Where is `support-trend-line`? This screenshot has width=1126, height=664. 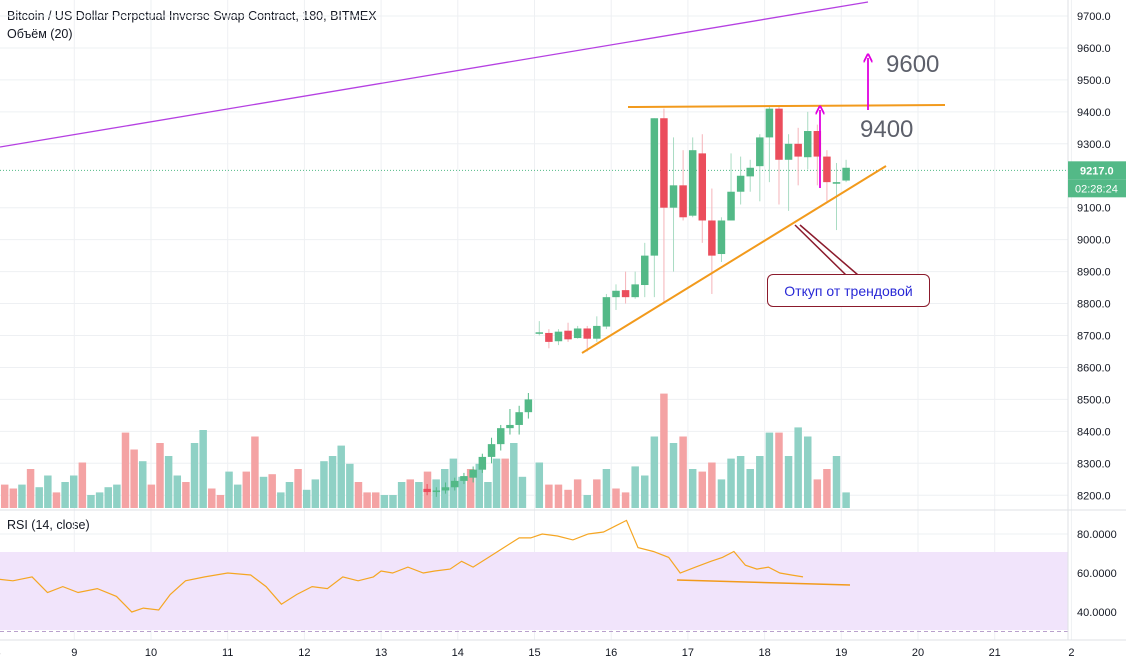 support-trend-line is located at coordinates (734, 259).